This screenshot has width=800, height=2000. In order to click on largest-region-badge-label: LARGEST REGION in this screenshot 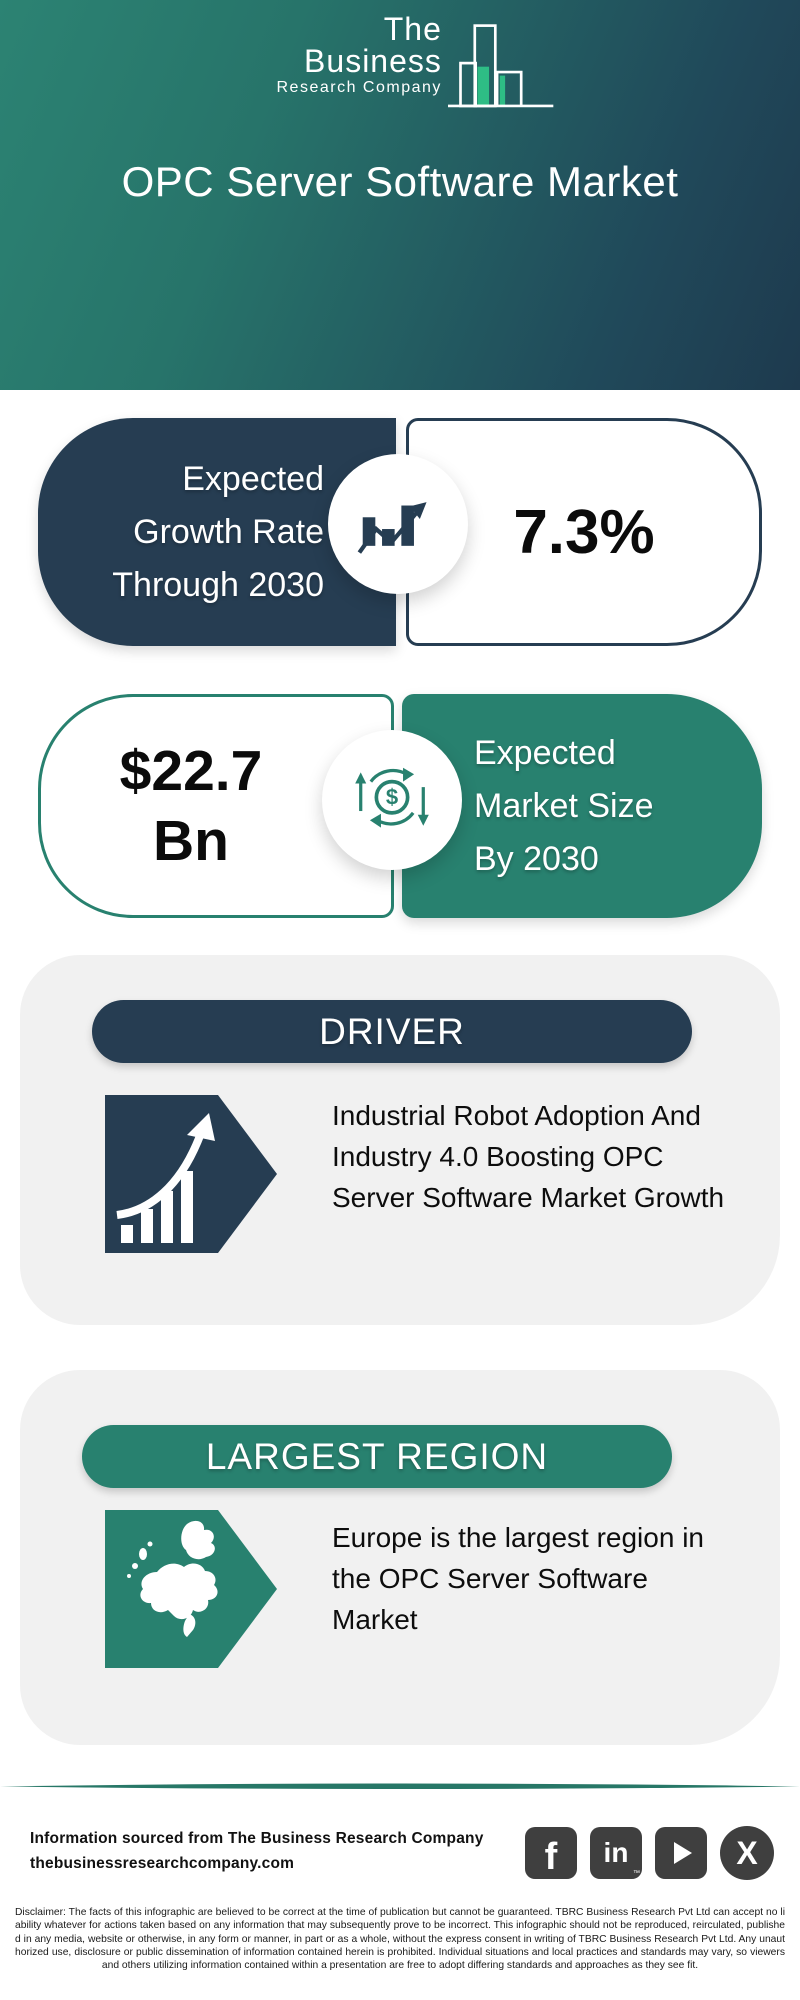, I will do `click(377, 1456)`.